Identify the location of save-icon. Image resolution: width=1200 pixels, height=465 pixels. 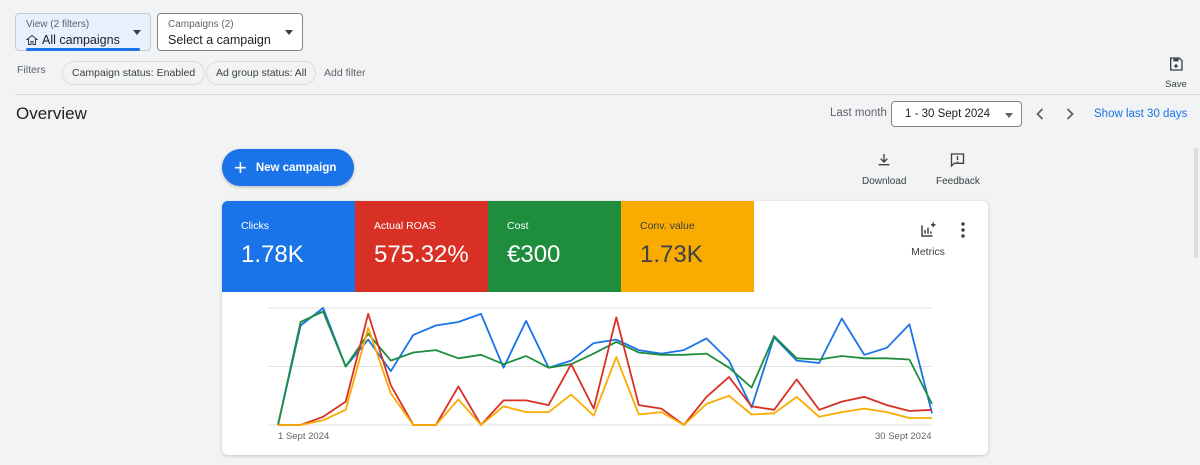
(1176, 64).